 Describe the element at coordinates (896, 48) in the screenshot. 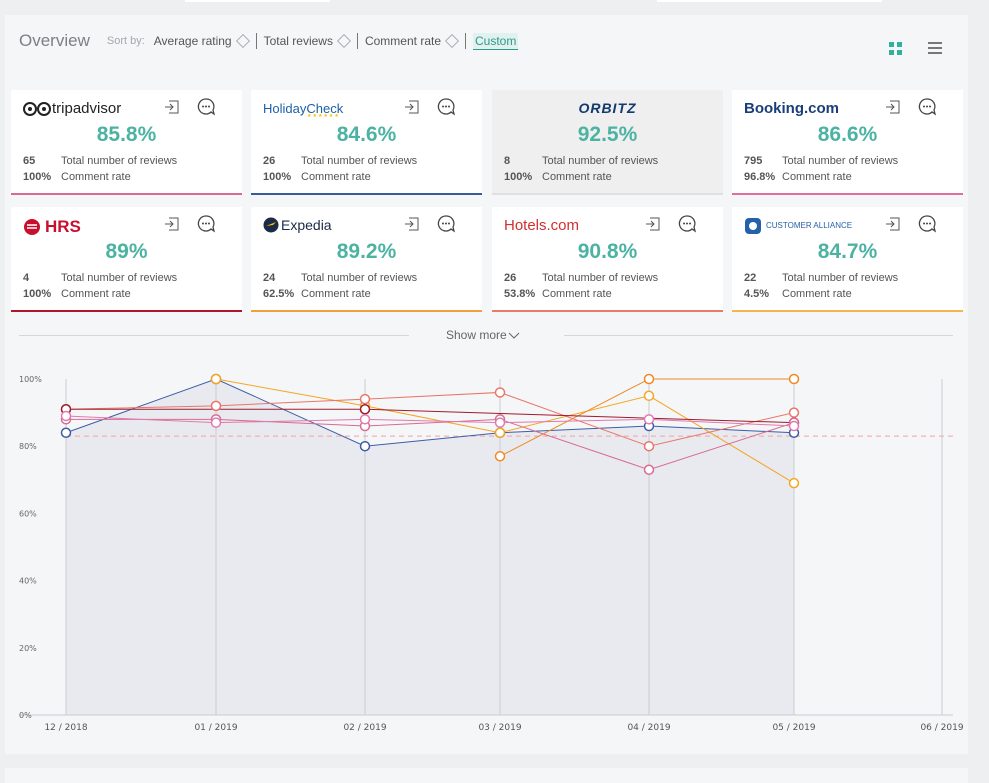

I see `grid-view-icon` at that location.